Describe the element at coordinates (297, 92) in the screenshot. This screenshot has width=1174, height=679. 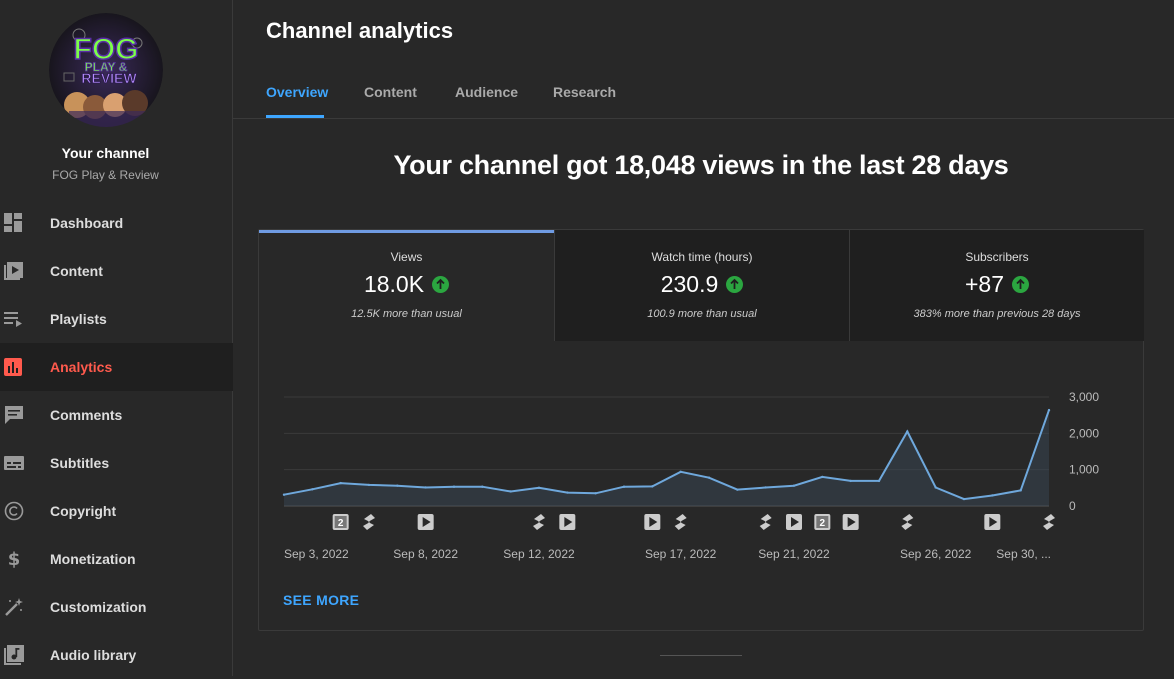
I see `tab-overview: Overview` at that location.